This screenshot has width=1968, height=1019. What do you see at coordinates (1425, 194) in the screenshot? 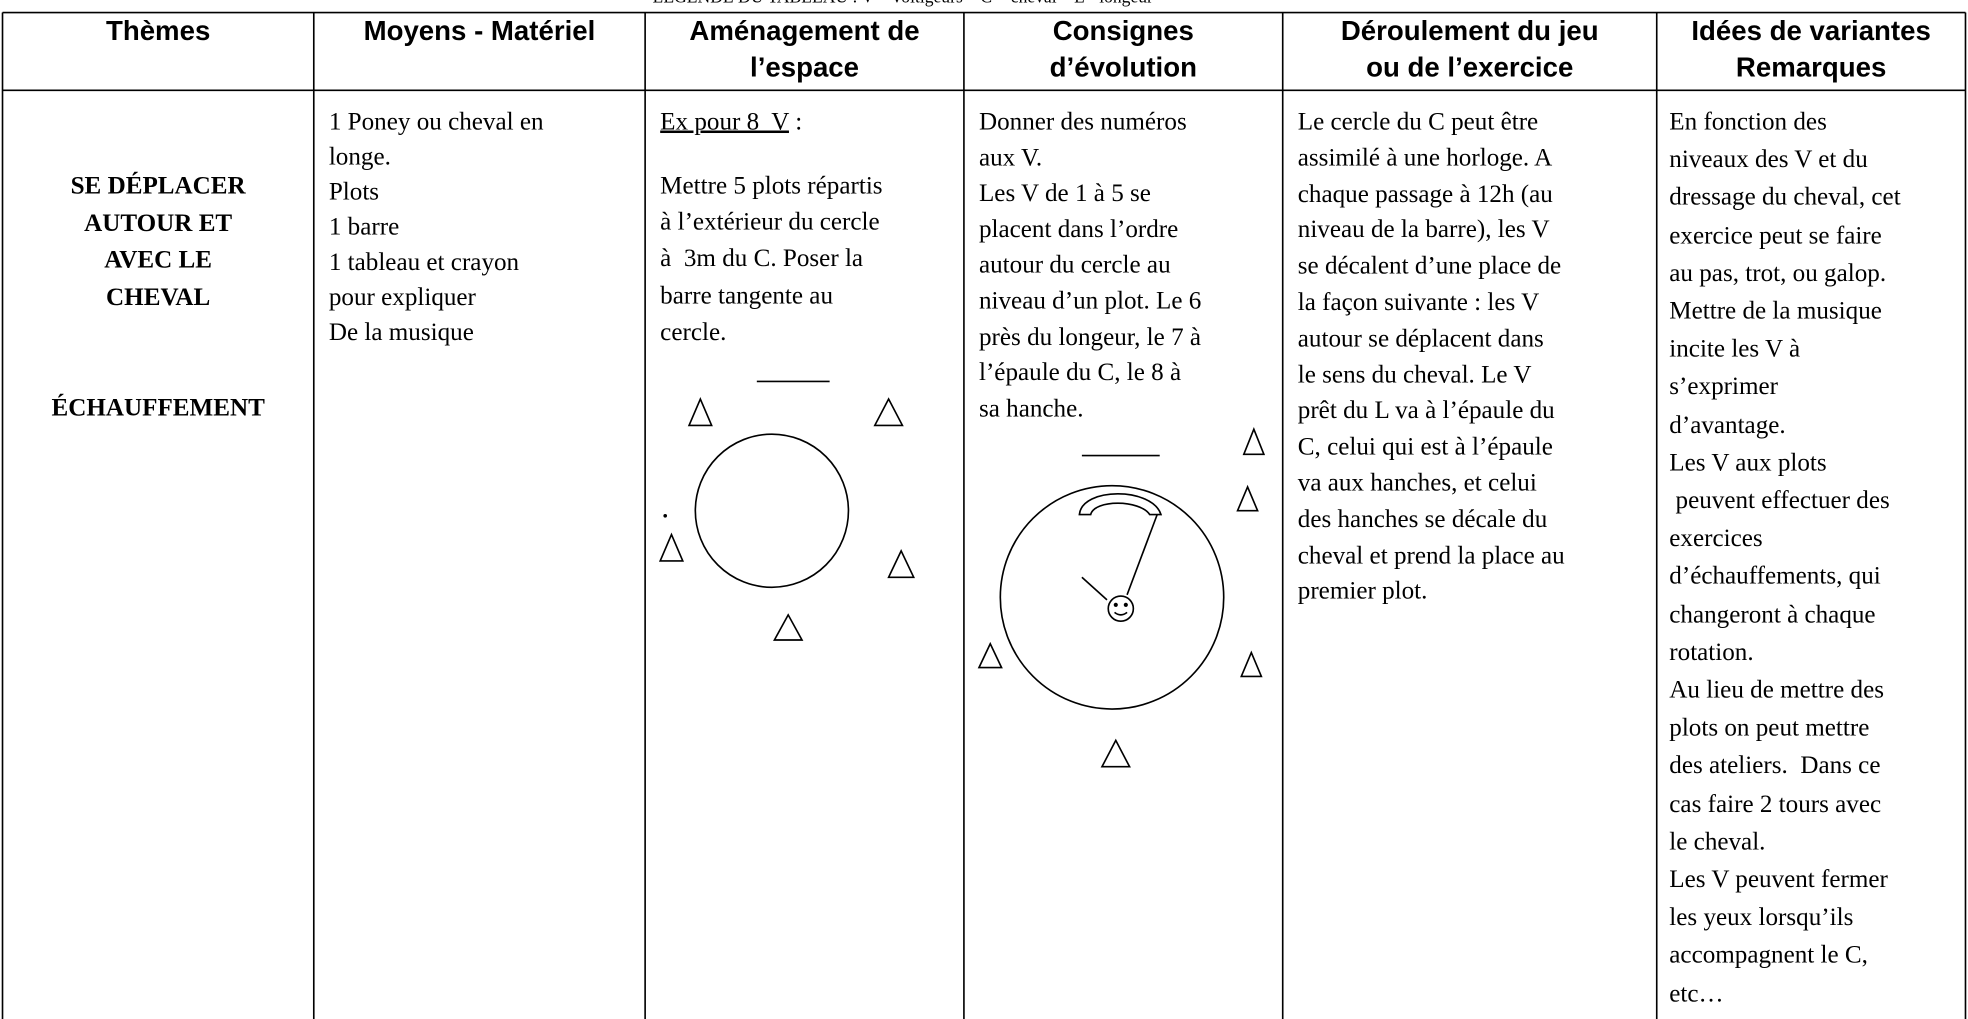
I see `cell-line: chaque passage à 12h (au` at bounding box center [1425, 194].